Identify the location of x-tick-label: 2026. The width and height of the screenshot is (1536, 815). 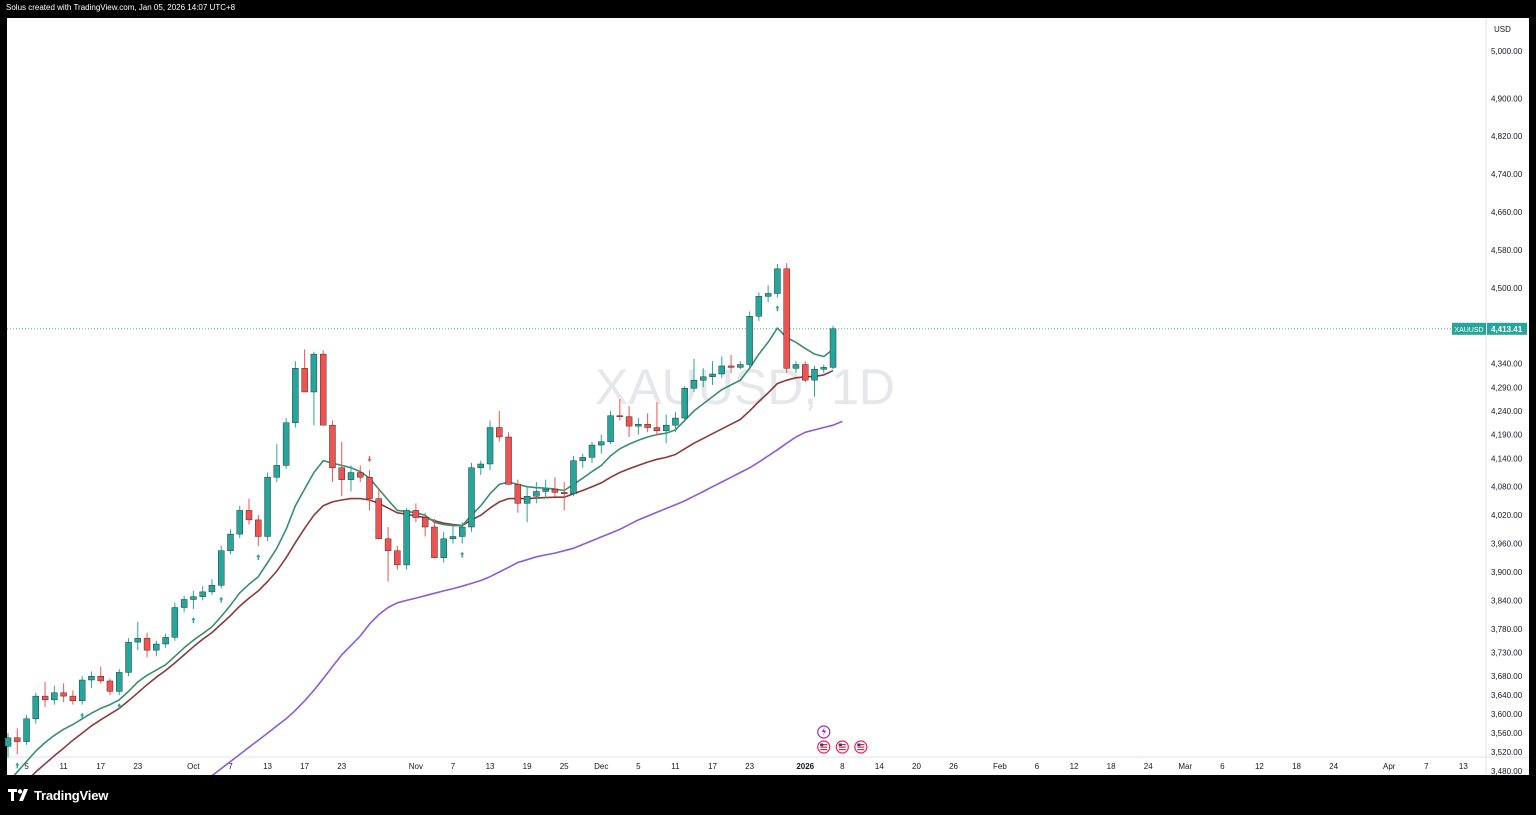
(805, 766).